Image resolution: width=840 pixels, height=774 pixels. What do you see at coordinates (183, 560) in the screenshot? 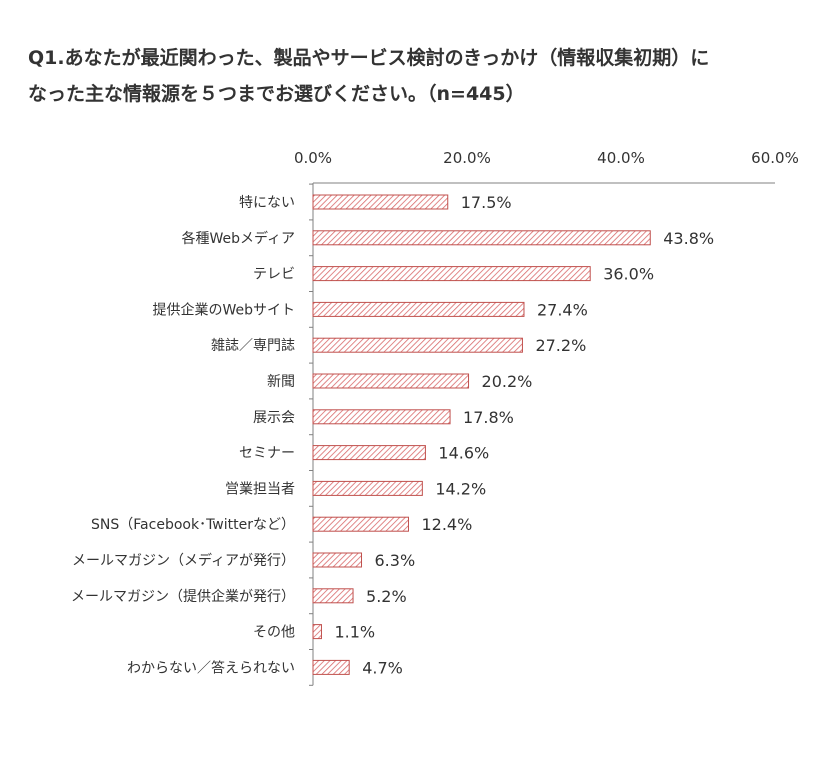
I see `category-label: メールマガジン（メディアが発行）` at bounding box center [183, 560].